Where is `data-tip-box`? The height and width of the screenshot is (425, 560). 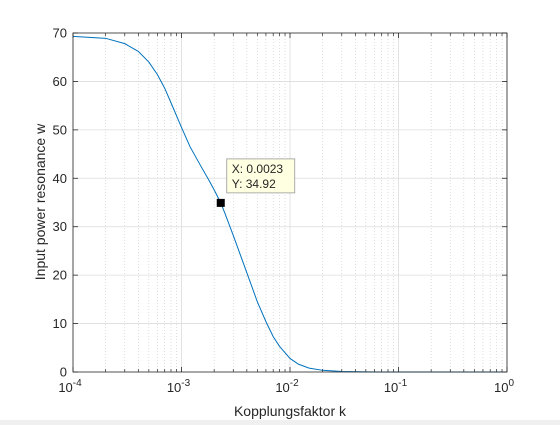 data-tip-box is located at coordinates (261, 176).